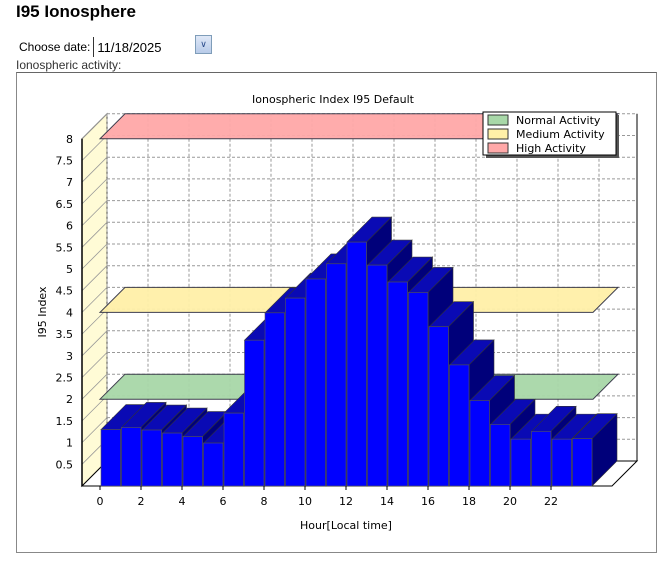  I want to click on y-tick-label: 1.5, so click(65, 421).